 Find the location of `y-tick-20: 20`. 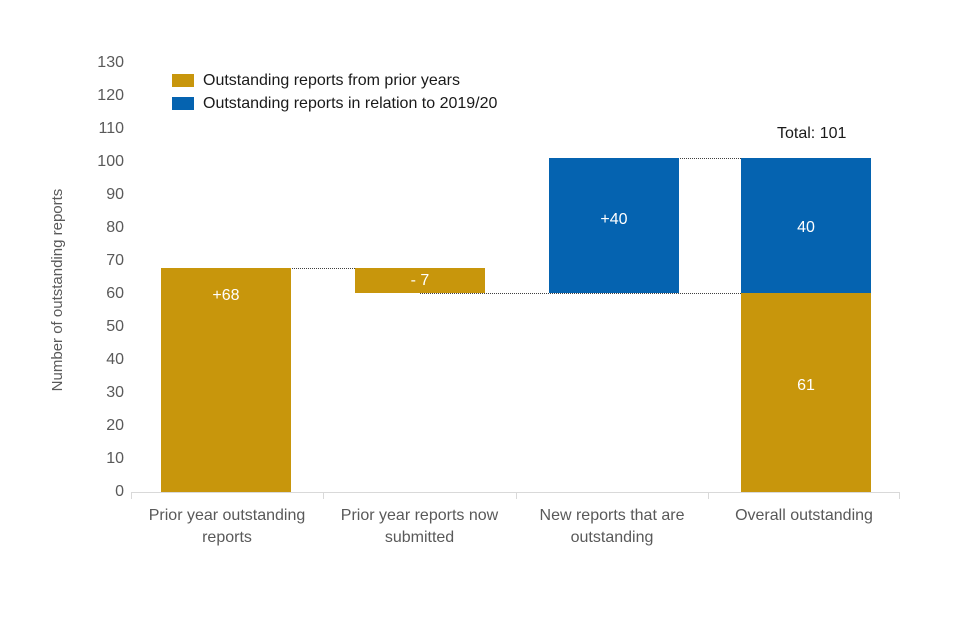

y-tick-20: 20 is located at coordinates (115, 425).